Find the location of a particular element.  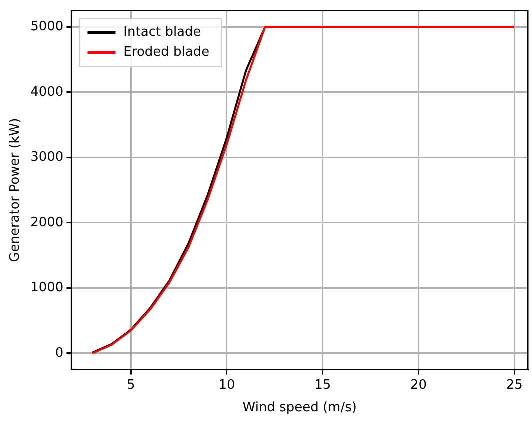

y-tick-label: 3000 is located at coordinates (47, 158).